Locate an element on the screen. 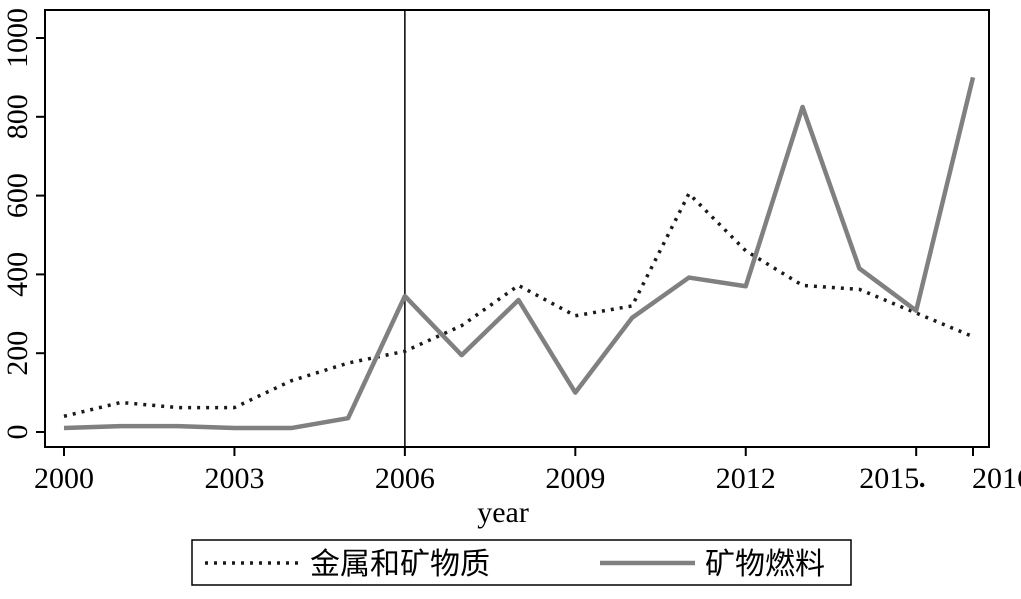  tick-label-separator is located at coordinates (922, 485).